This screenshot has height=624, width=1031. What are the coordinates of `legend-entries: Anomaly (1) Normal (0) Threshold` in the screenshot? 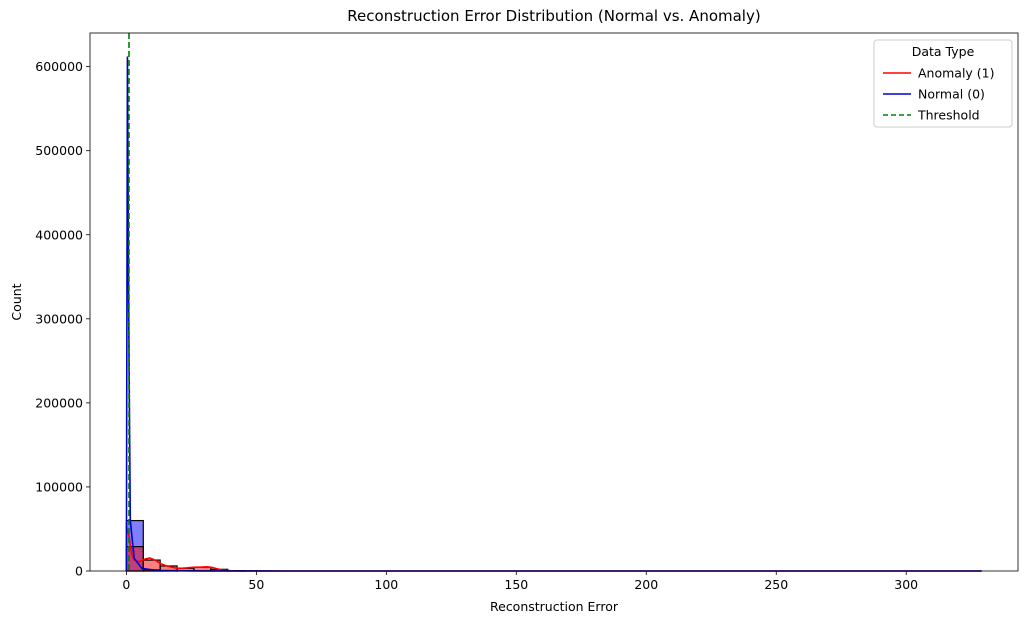 It's located at (939, 94).